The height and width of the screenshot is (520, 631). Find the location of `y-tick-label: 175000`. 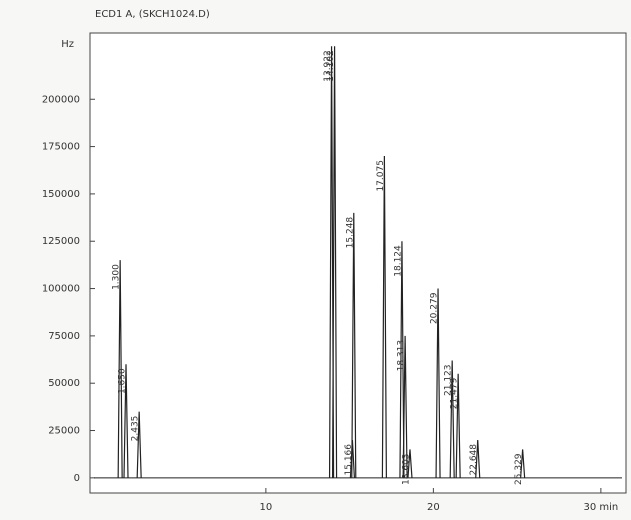

y-tick-label: 175000 is located at coordinates (61, 147).